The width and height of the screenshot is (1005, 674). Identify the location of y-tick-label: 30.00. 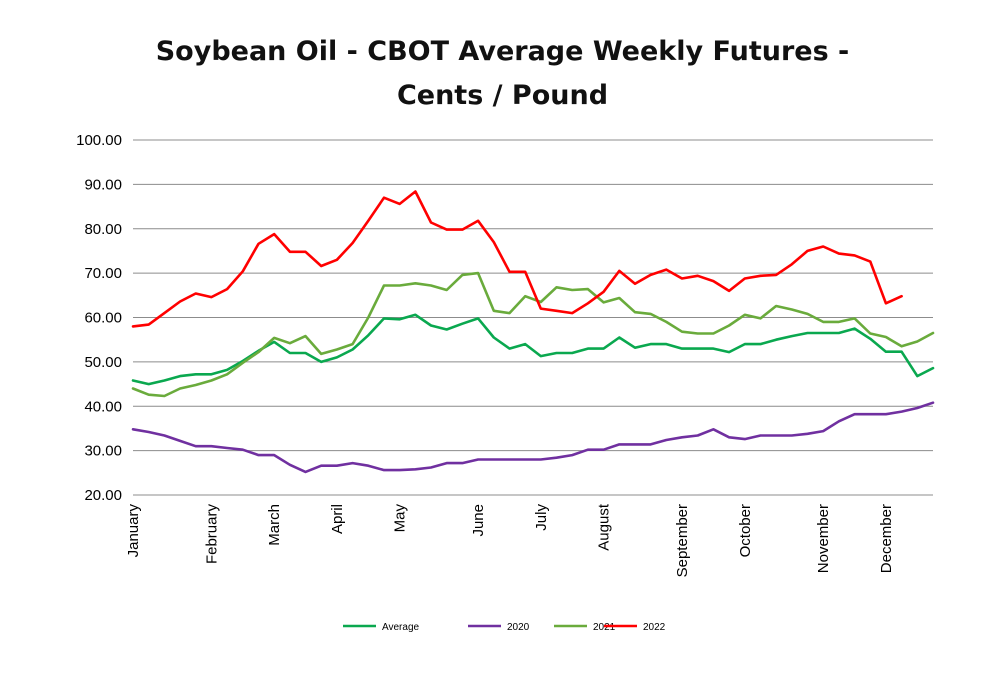
(103, 451).